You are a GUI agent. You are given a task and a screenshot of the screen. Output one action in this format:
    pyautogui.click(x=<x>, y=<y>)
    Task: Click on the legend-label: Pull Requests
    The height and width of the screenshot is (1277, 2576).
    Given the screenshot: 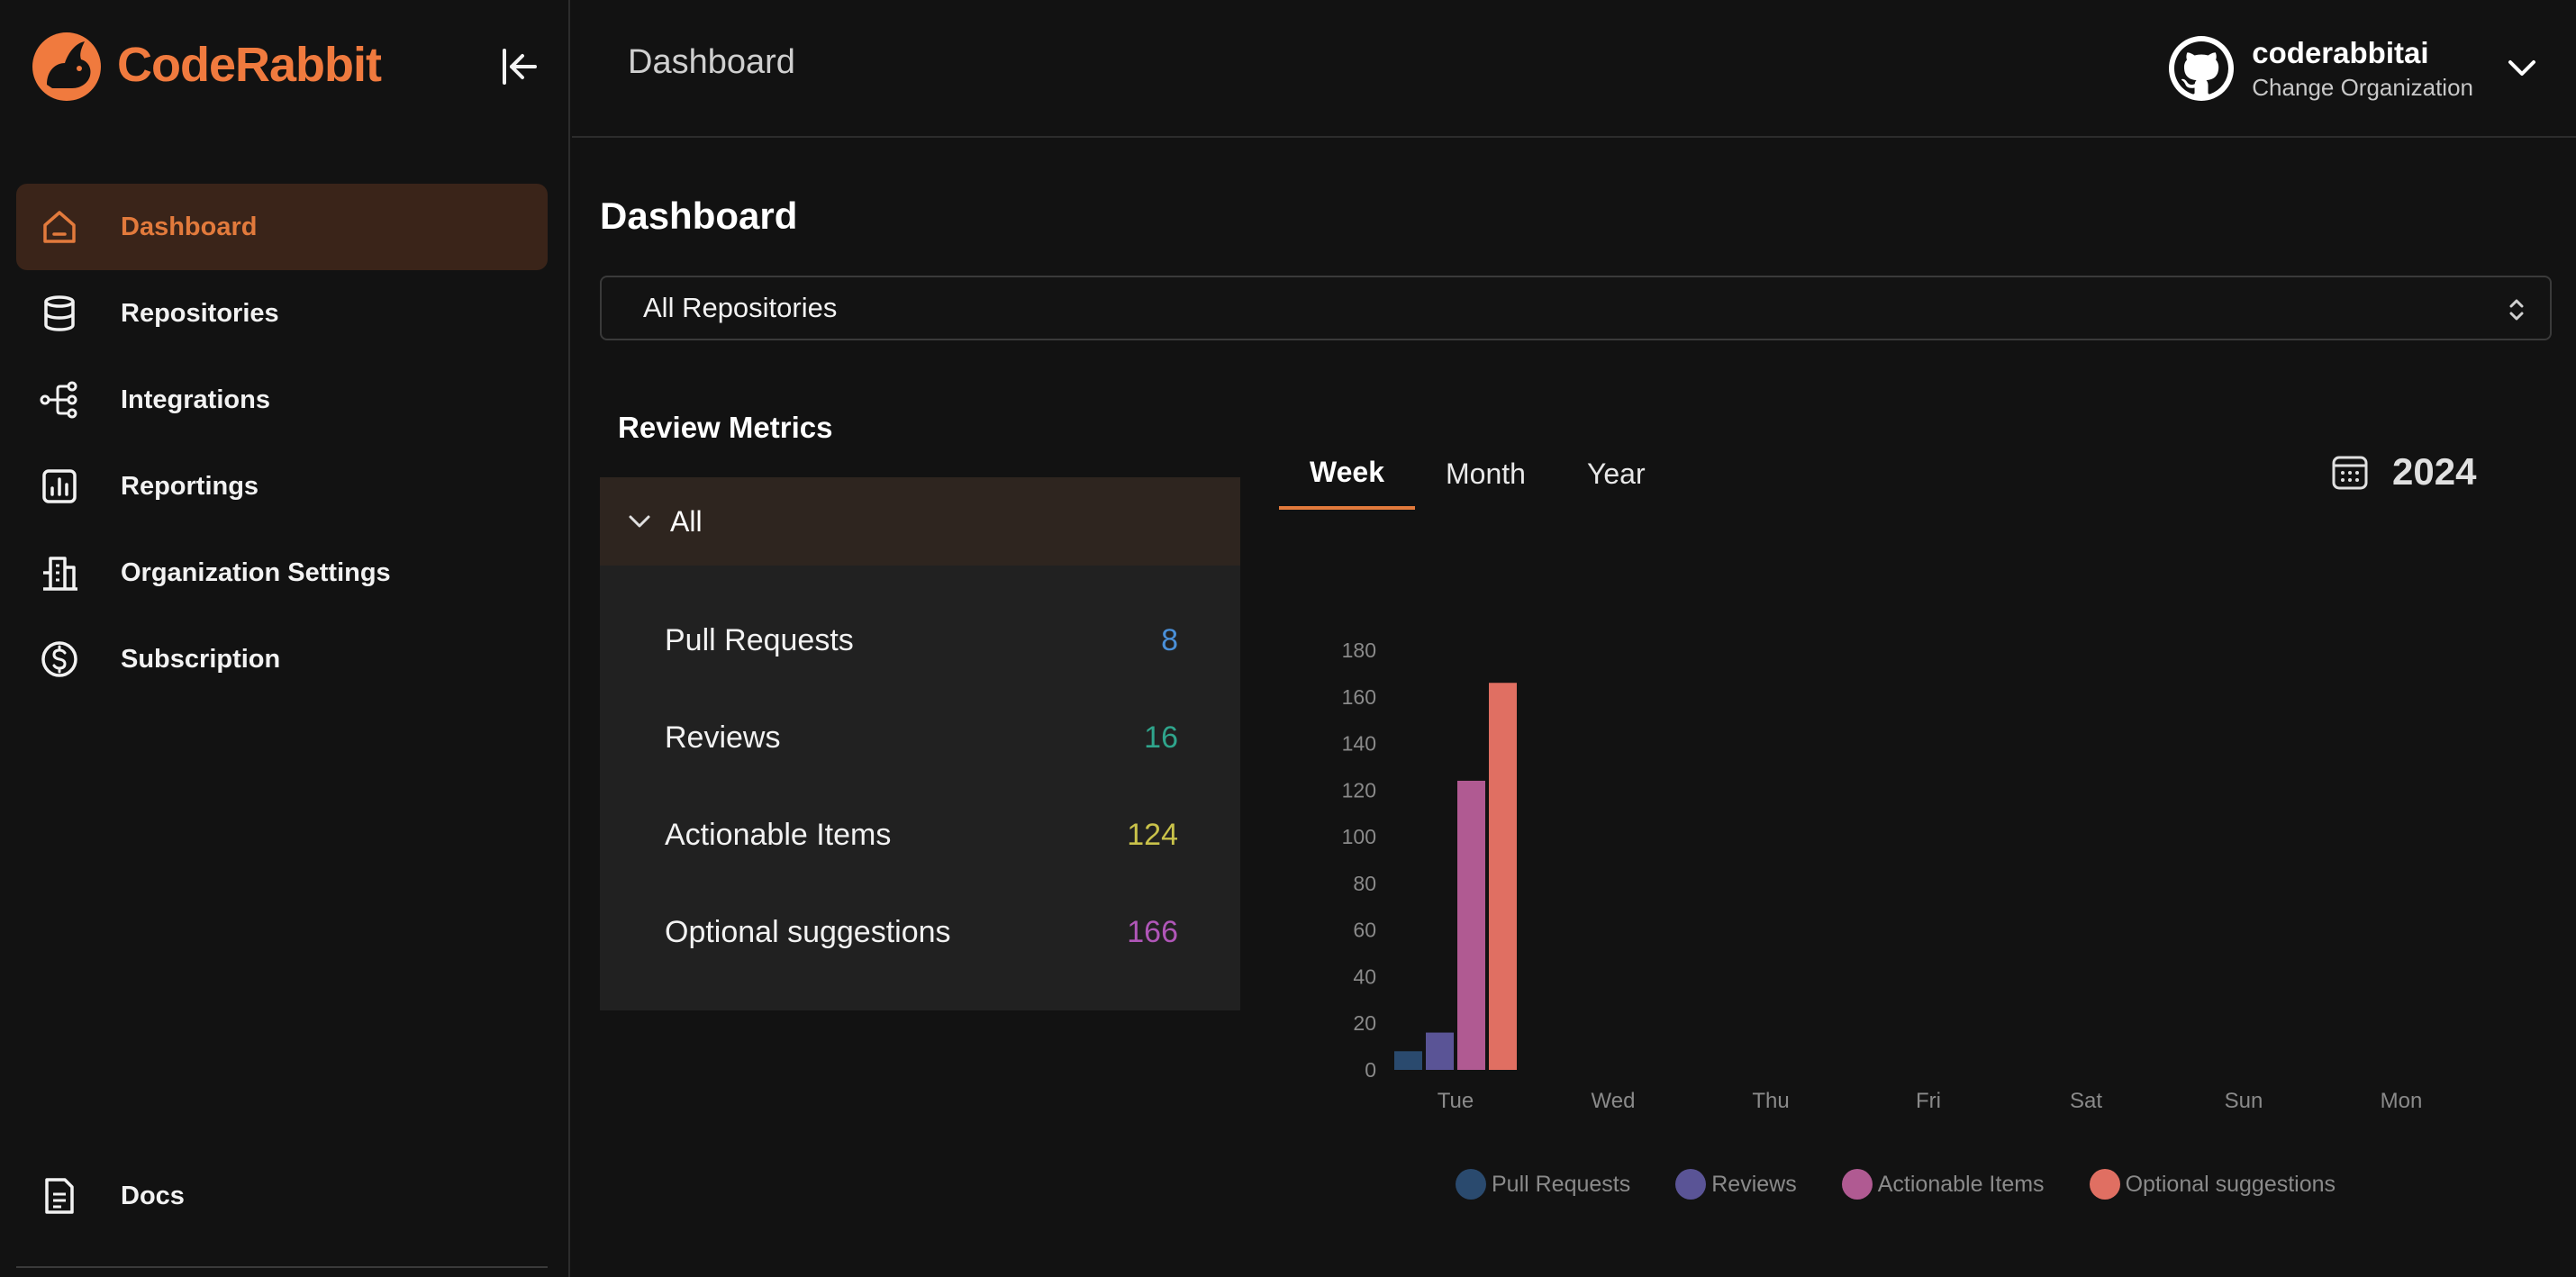 What is the action you would take?
    pyautogui.click(x=1561, y=1184)
    